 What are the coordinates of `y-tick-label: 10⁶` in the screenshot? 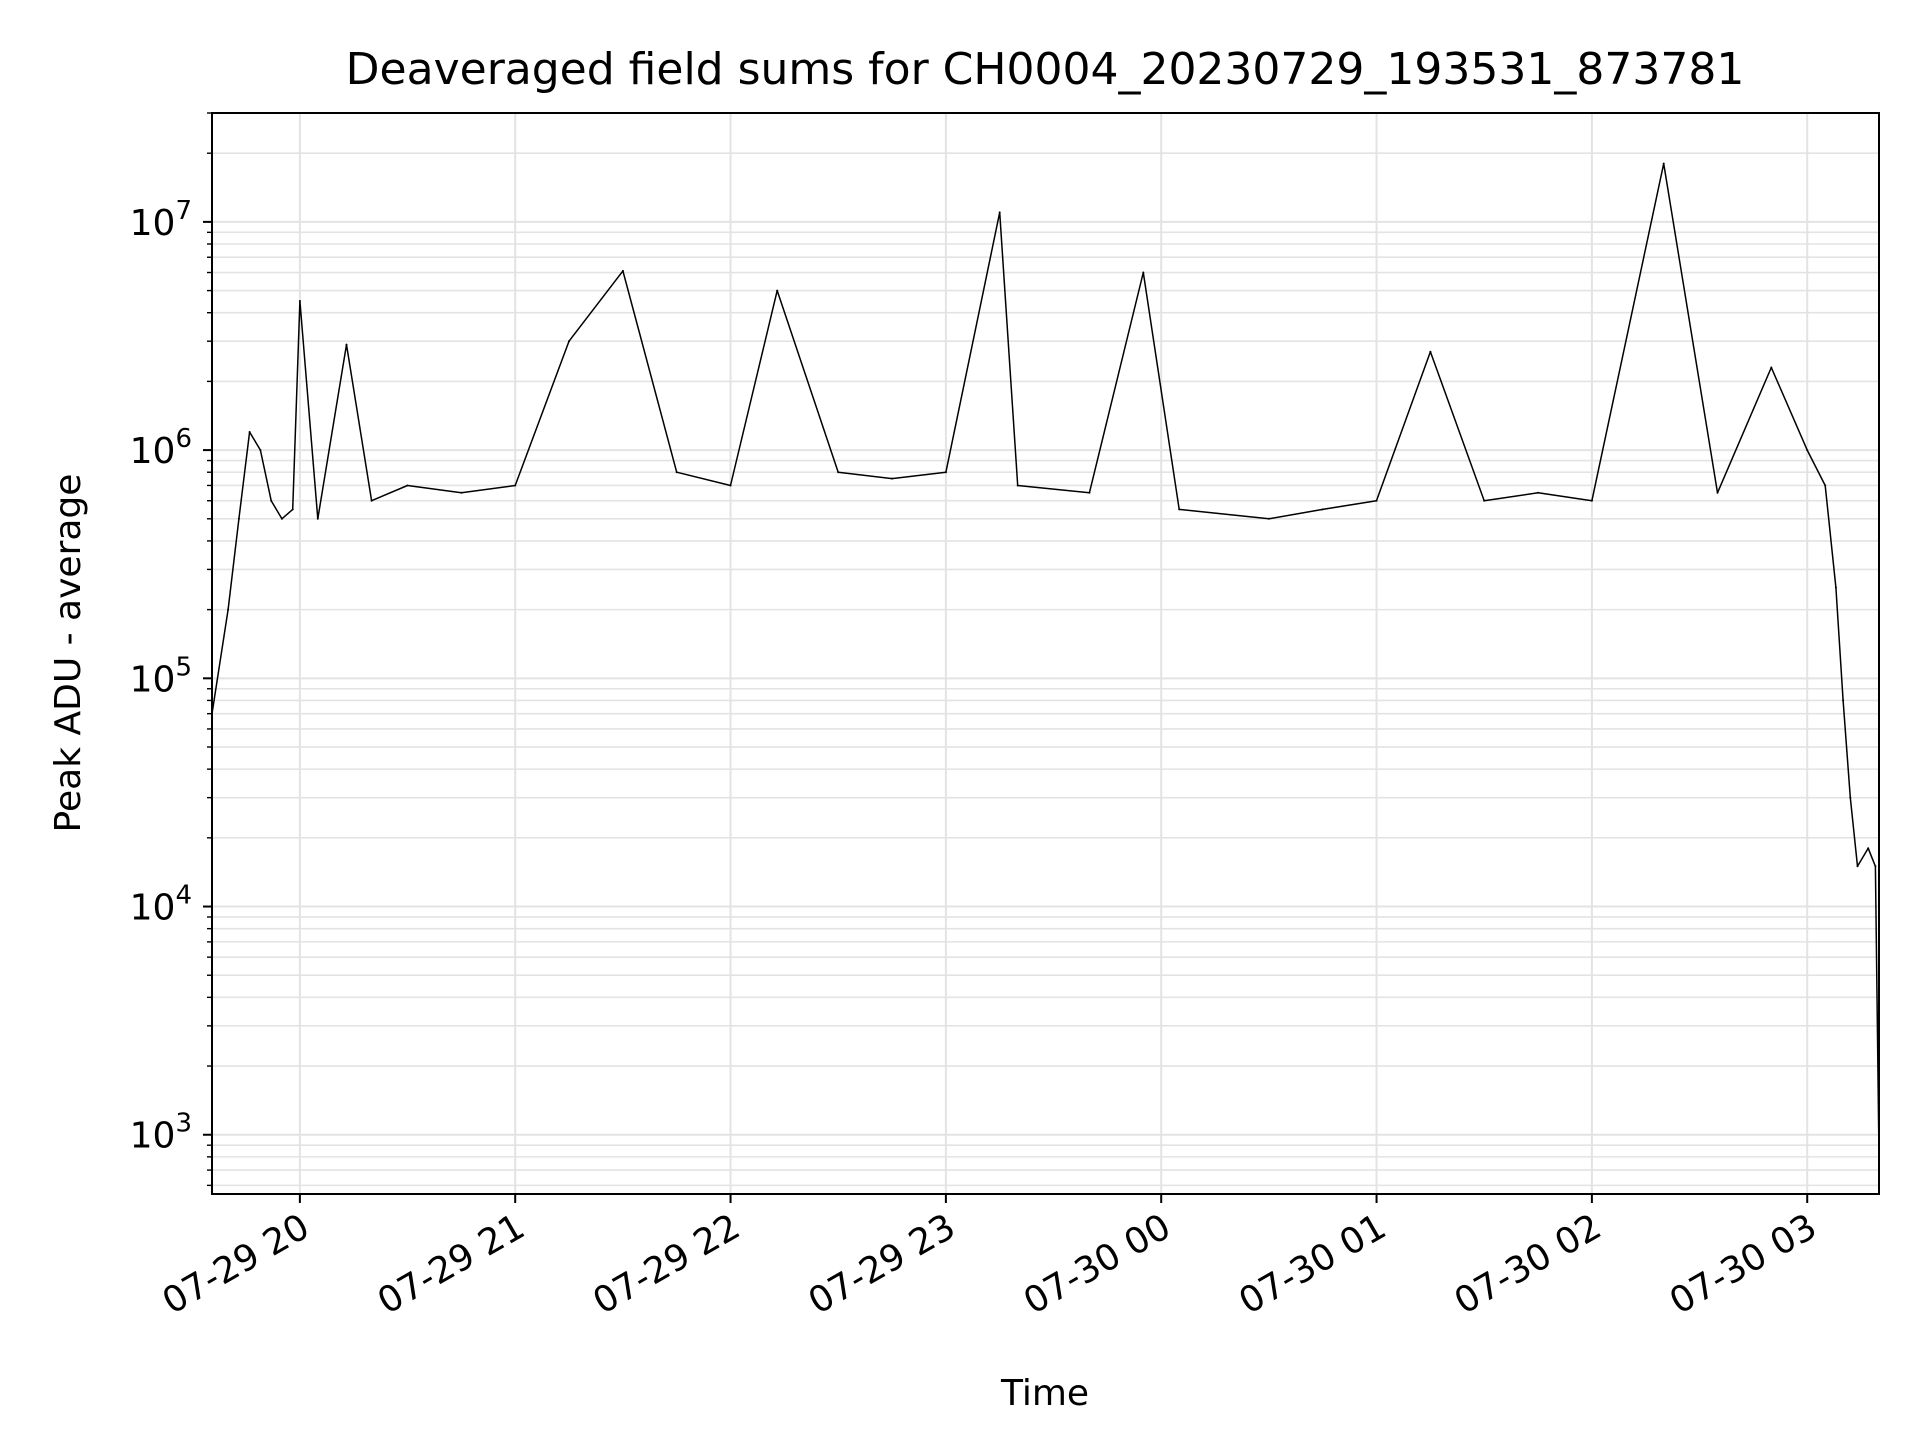 It's located at (161, 448).